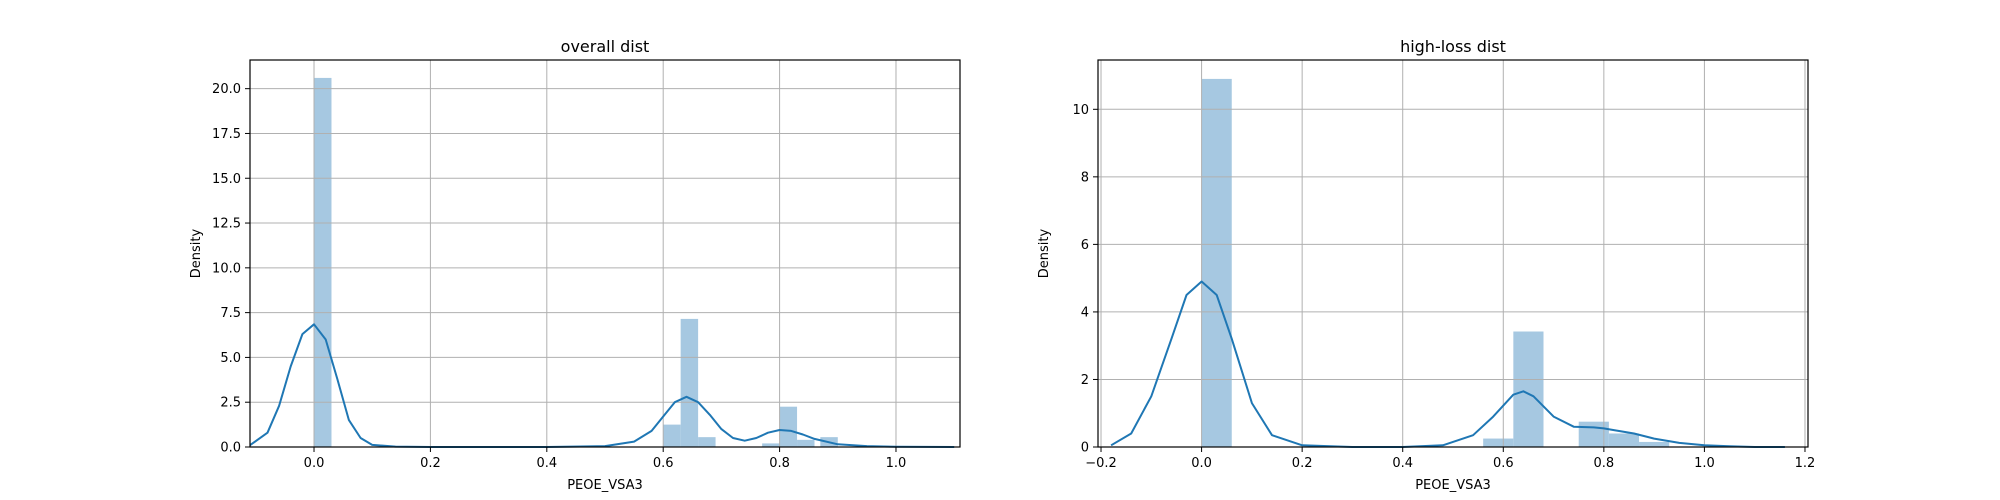 The image size is (2000, 500). What do you see at coordinates (230, 313) in the screenshot?
I see `y-tick-label: 7.5` at bounding box center [230, 313].